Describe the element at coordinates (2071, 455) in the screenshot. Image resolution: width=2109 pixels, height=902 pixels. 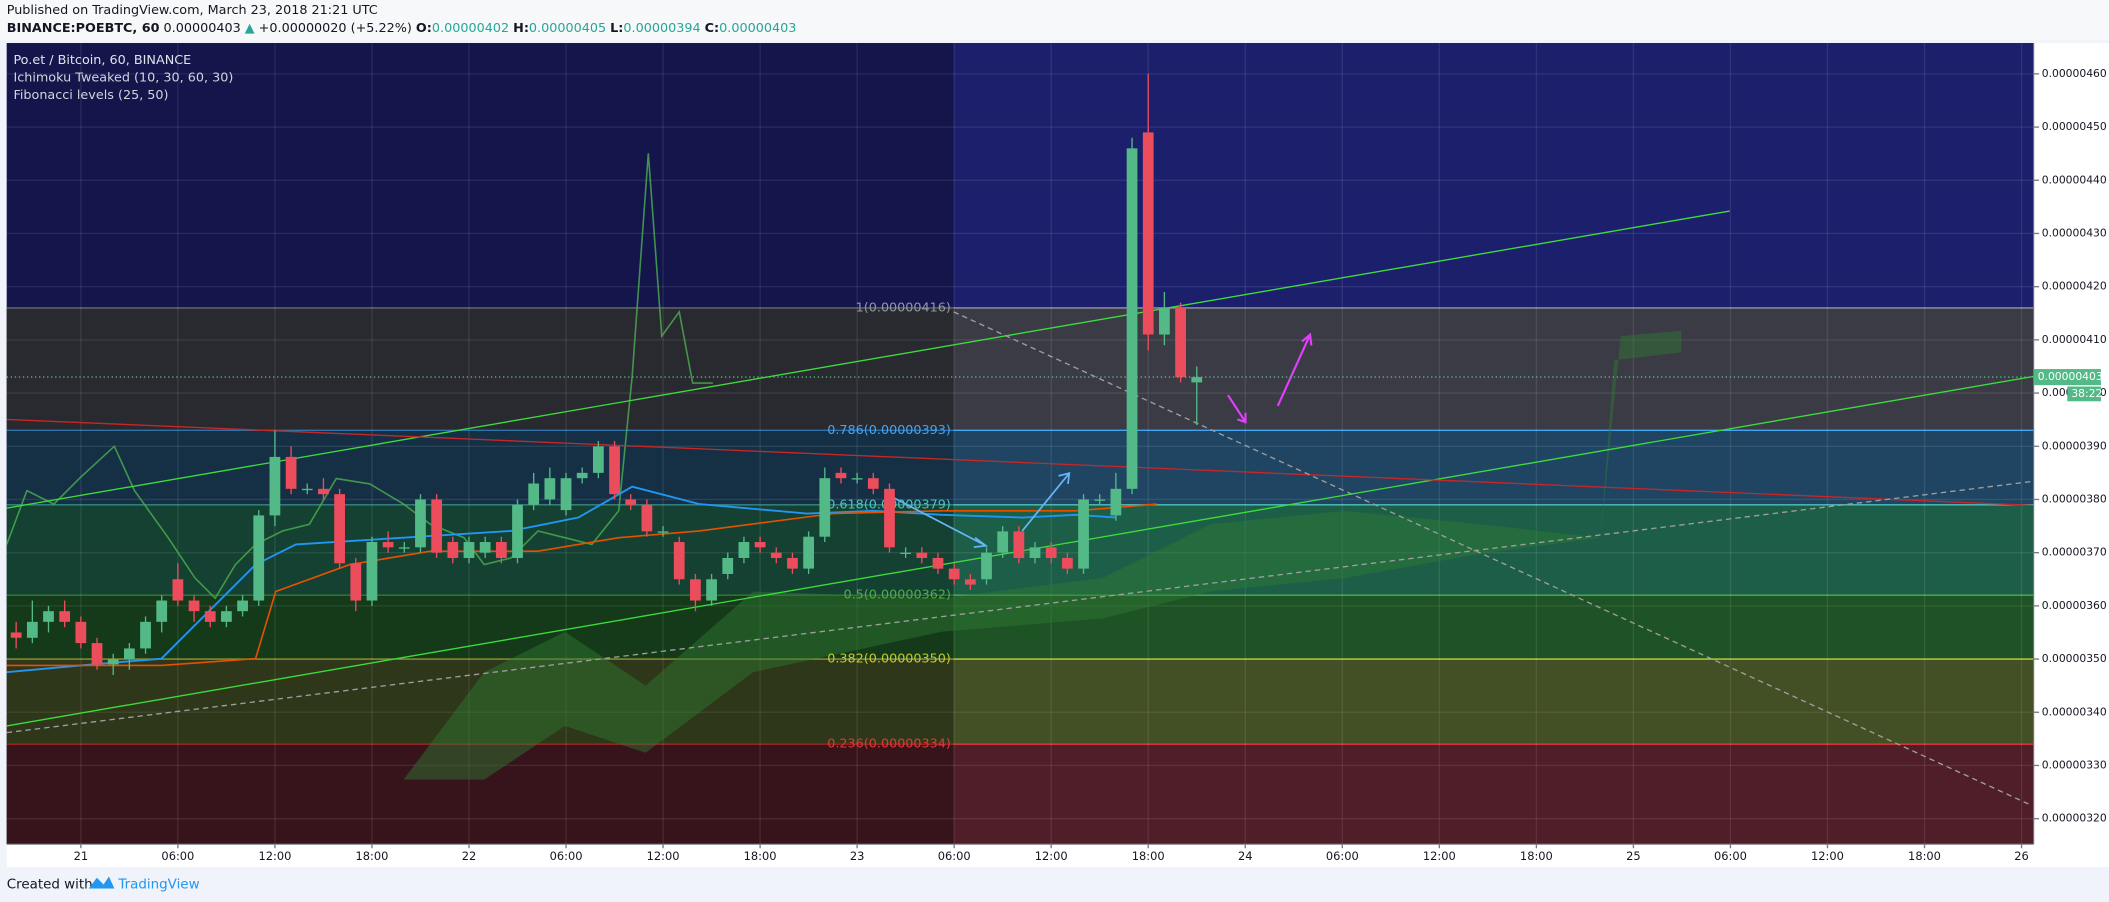
I see `price-axis` at that location.